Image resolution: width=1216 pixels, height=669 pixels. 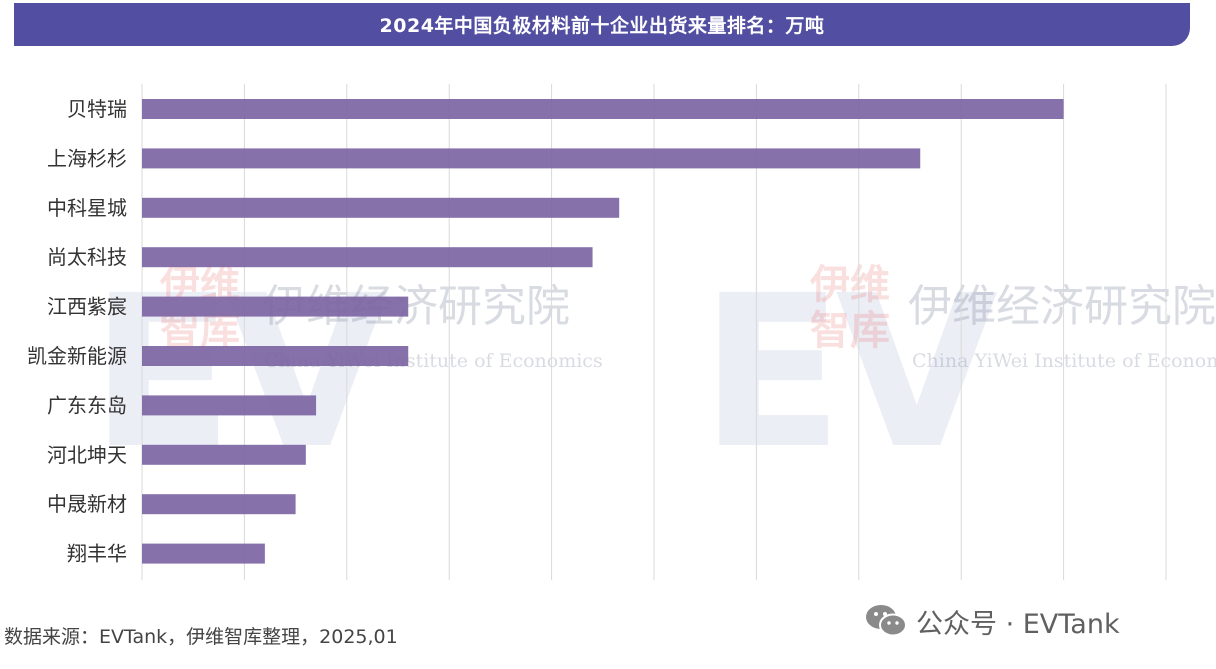 I want to click on chart-title-bar: 2024年中国负极材料前十企业出货来量排名：万吨, so click(x=602, y=24).